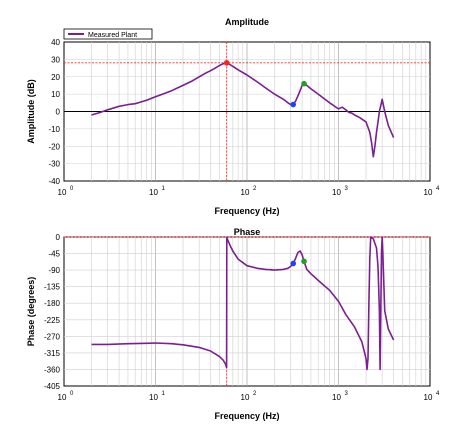 The height and width of the screenshot is (440, 463). Describe the element at coordinates (54, 146) in the screenshot. I see `y-tick-label: -20` at that location.